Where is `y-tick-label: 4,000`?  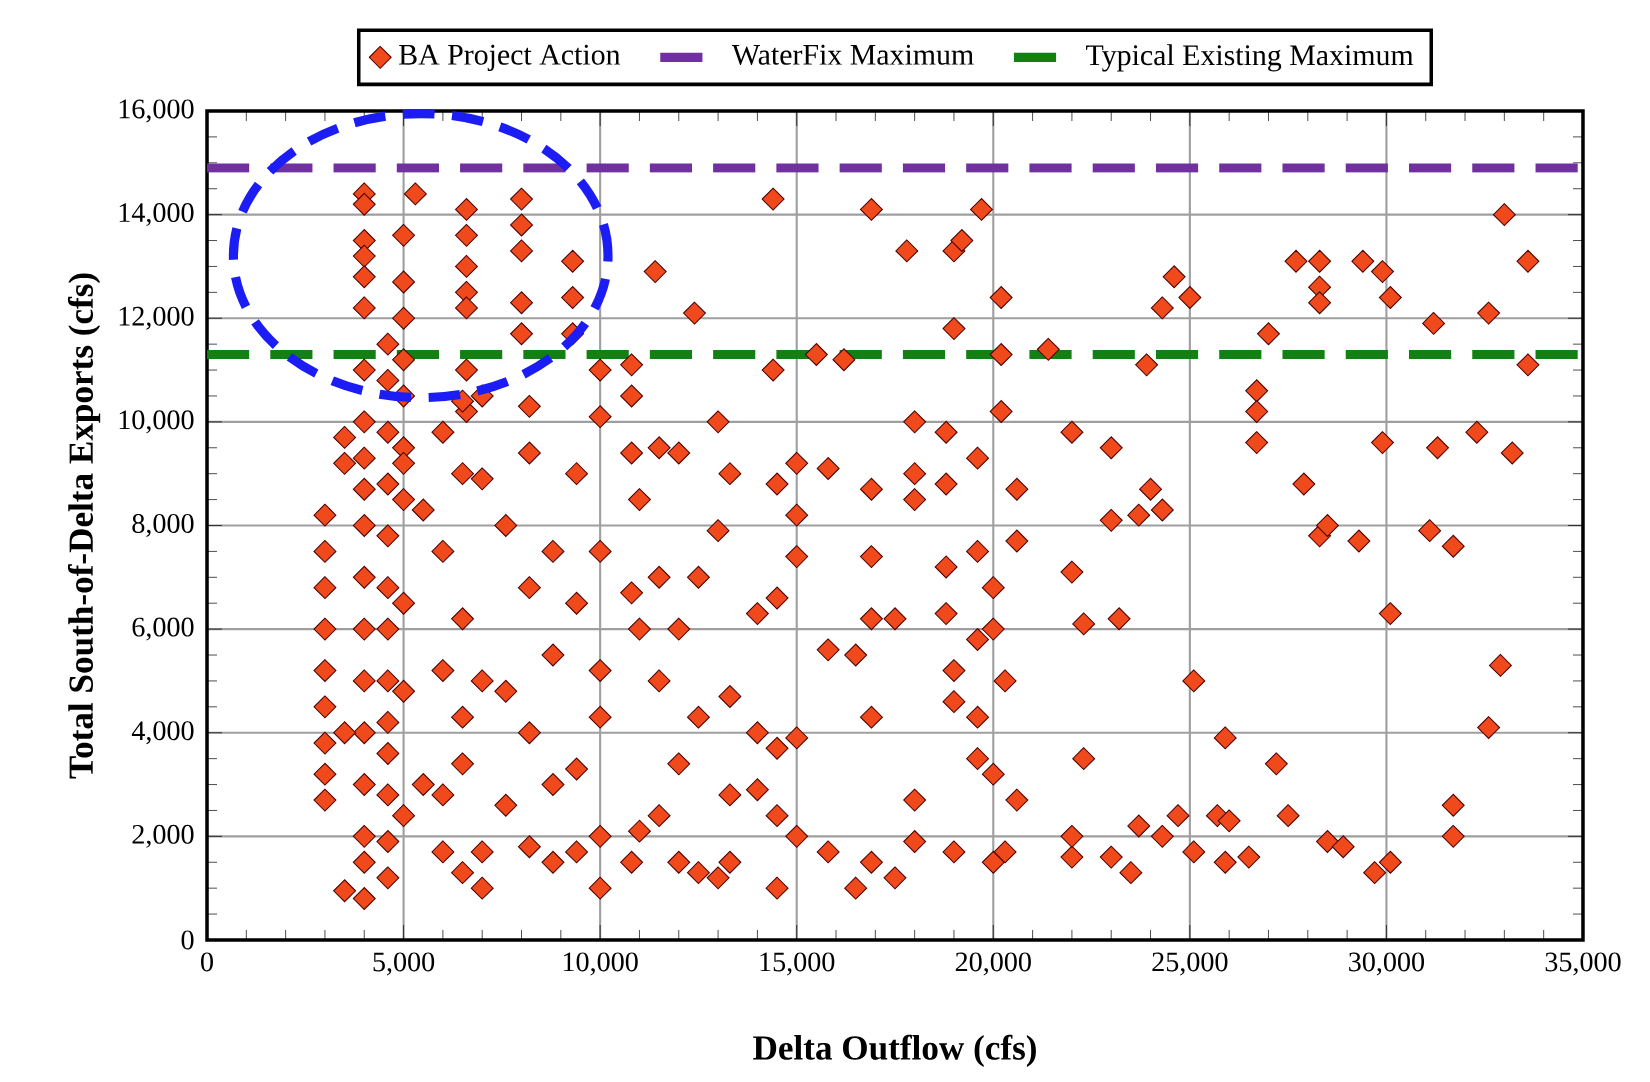 y-tick-label: 4,000 is located at coordinates (162, 733).